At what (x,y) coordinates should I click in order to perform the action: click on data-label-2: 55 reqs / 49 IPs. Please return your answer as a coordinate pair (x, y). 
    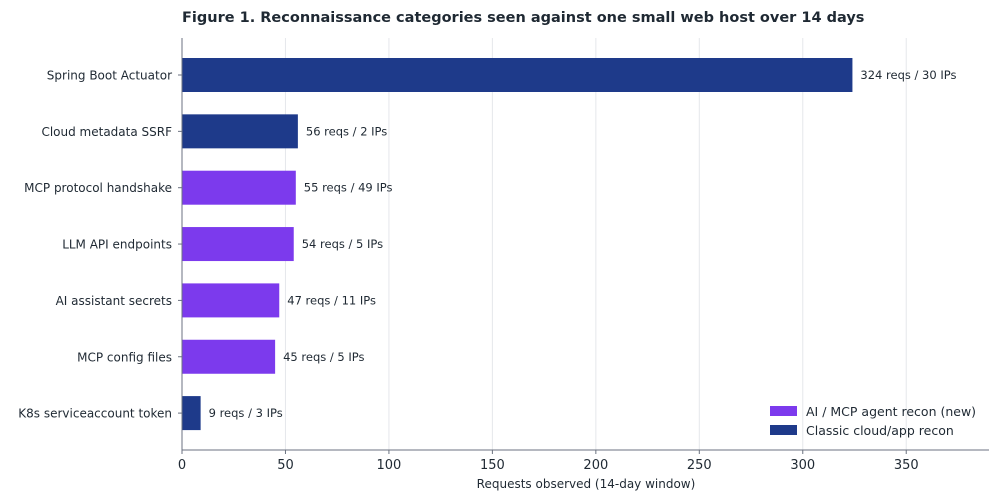
    Looking at the image, I should click on (348, 188).